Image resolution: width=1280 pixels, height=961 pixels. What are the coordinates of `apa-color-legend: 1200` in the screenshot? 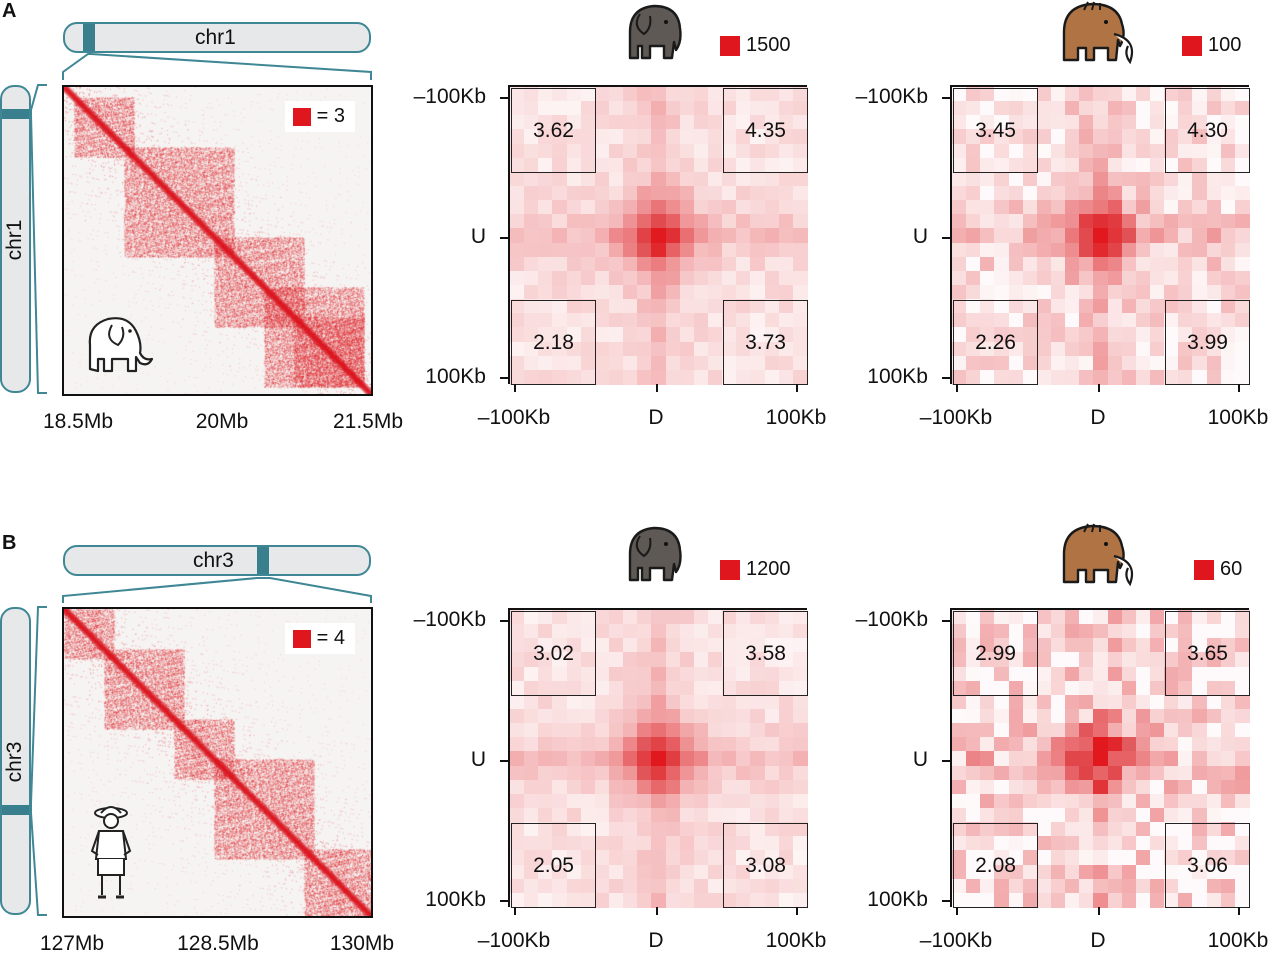 It's located at (755, 569).